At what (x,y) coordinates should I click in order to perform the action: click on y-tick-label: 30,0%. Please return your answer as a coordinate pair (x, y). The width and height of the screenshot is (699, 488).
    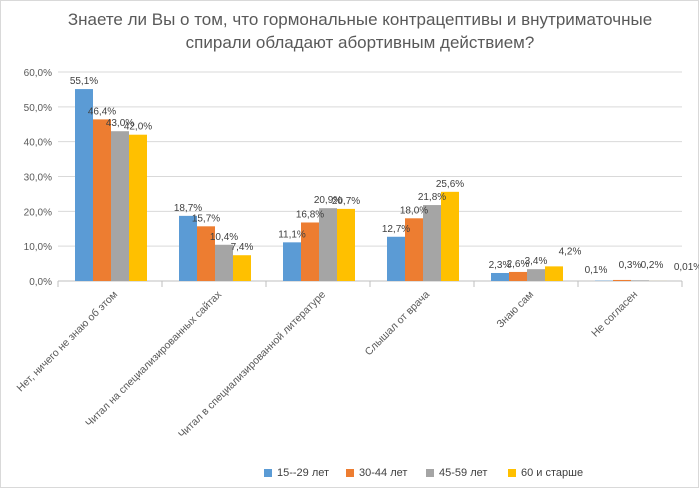
    Looking at the image, I should click on (38, 178).